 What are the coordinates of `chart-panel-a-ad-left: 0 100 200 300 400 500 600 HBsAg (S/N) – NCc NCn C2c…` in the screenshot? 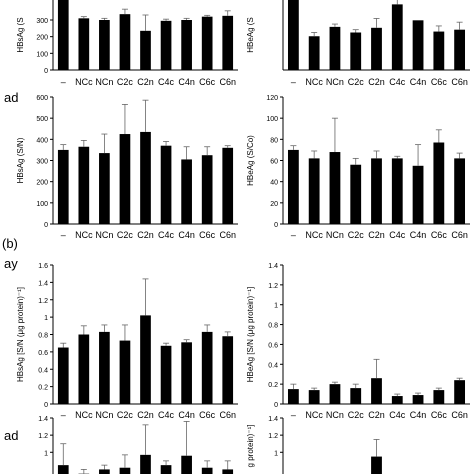 It's located at (127, 167).